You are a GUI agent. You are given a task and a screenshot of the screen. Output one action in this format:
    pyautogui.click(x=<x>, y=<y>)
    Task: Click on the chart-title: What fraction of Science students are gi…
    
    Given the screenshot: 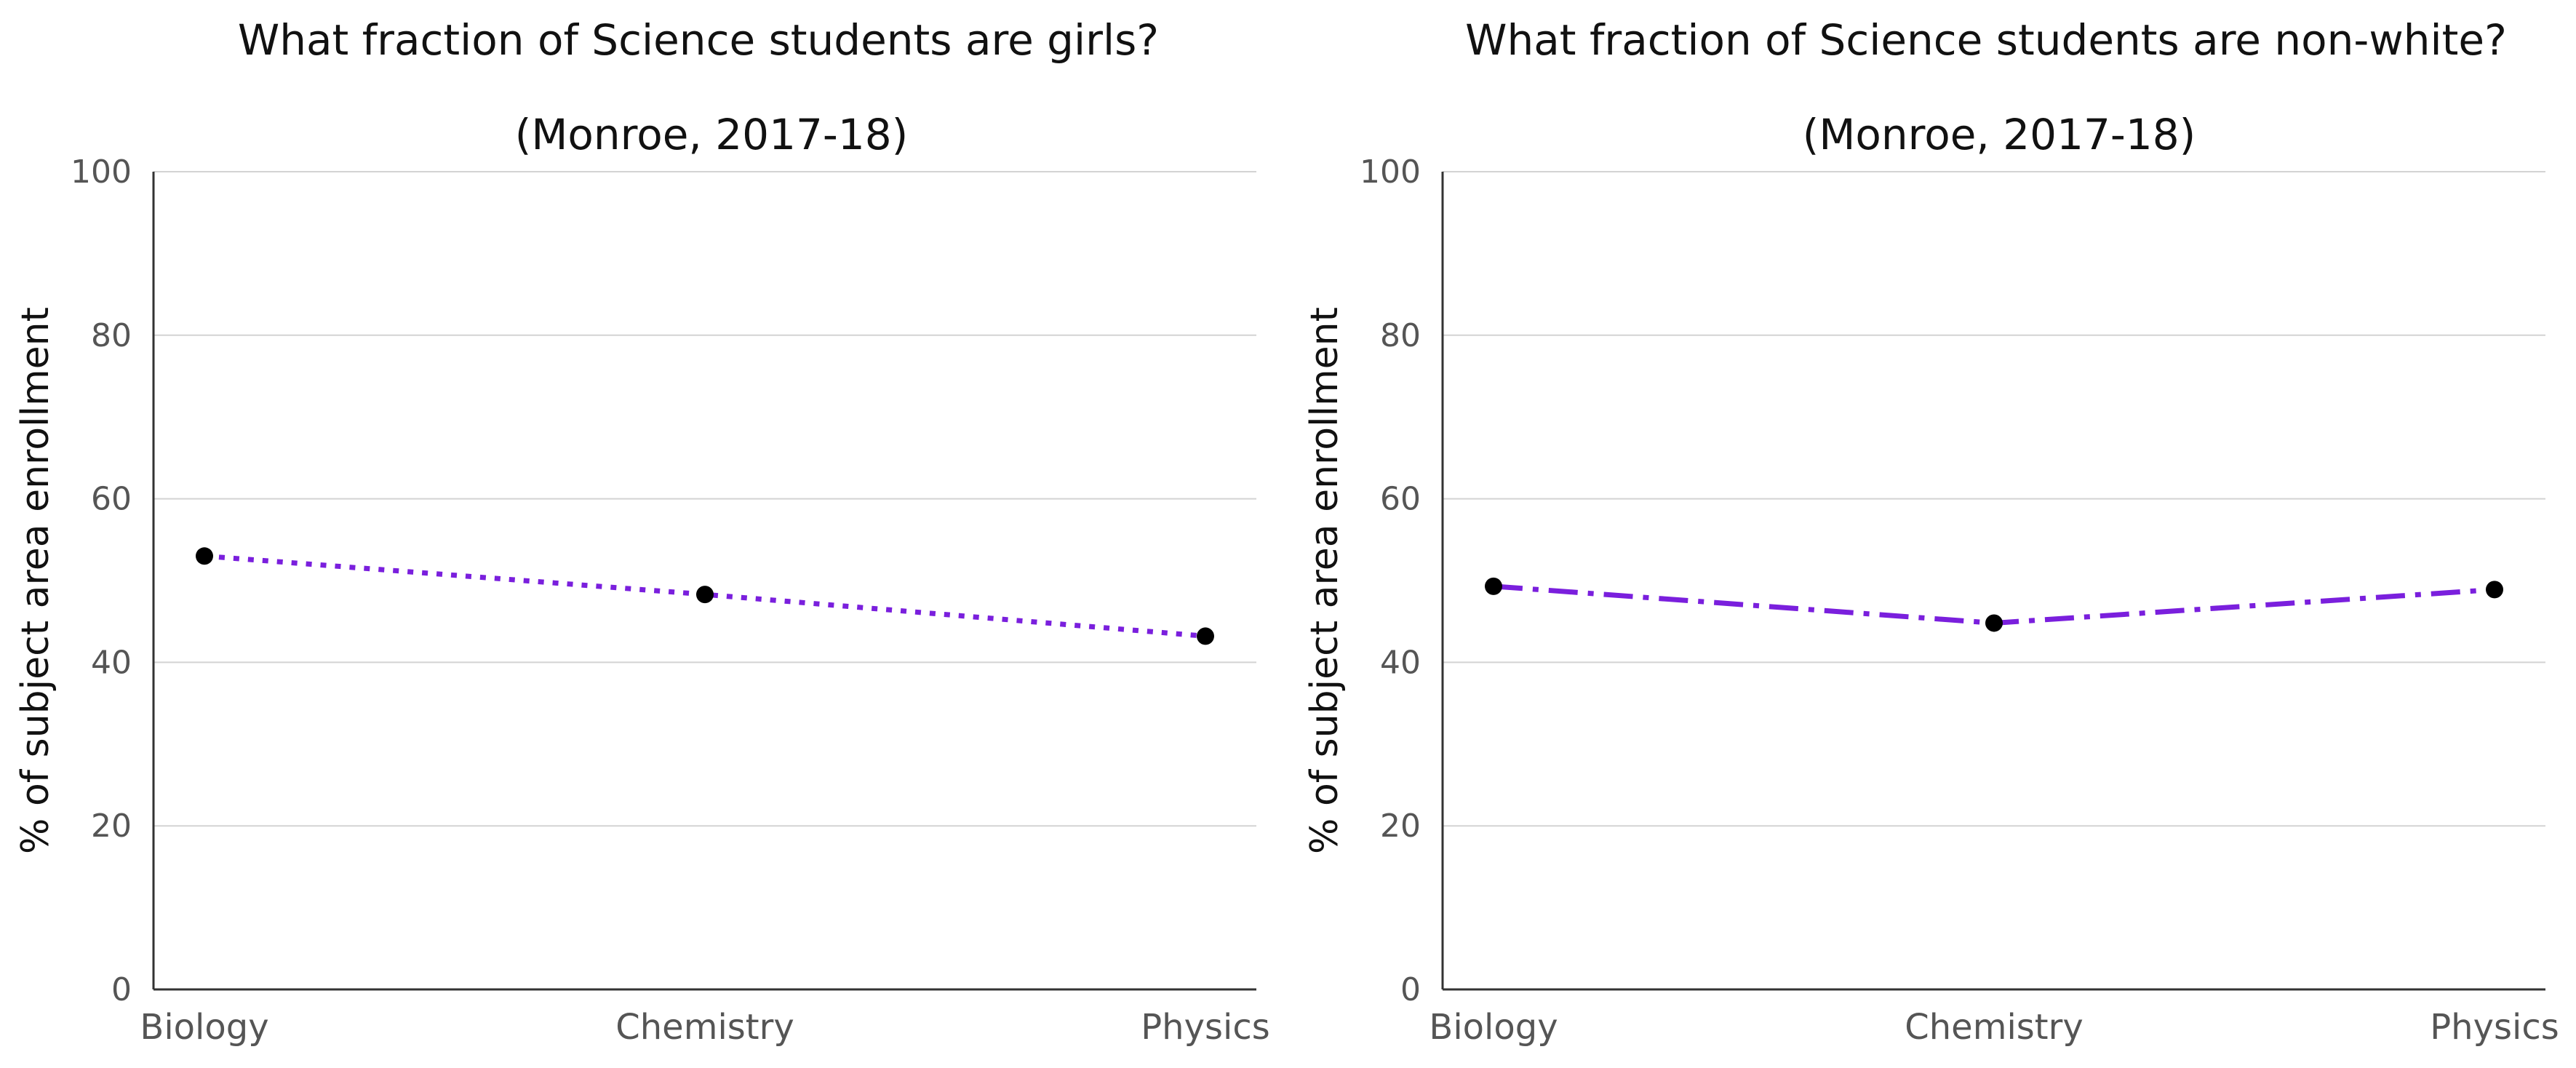 What is the action you would take?
    pyautogui.click(x=698, y=40)
    